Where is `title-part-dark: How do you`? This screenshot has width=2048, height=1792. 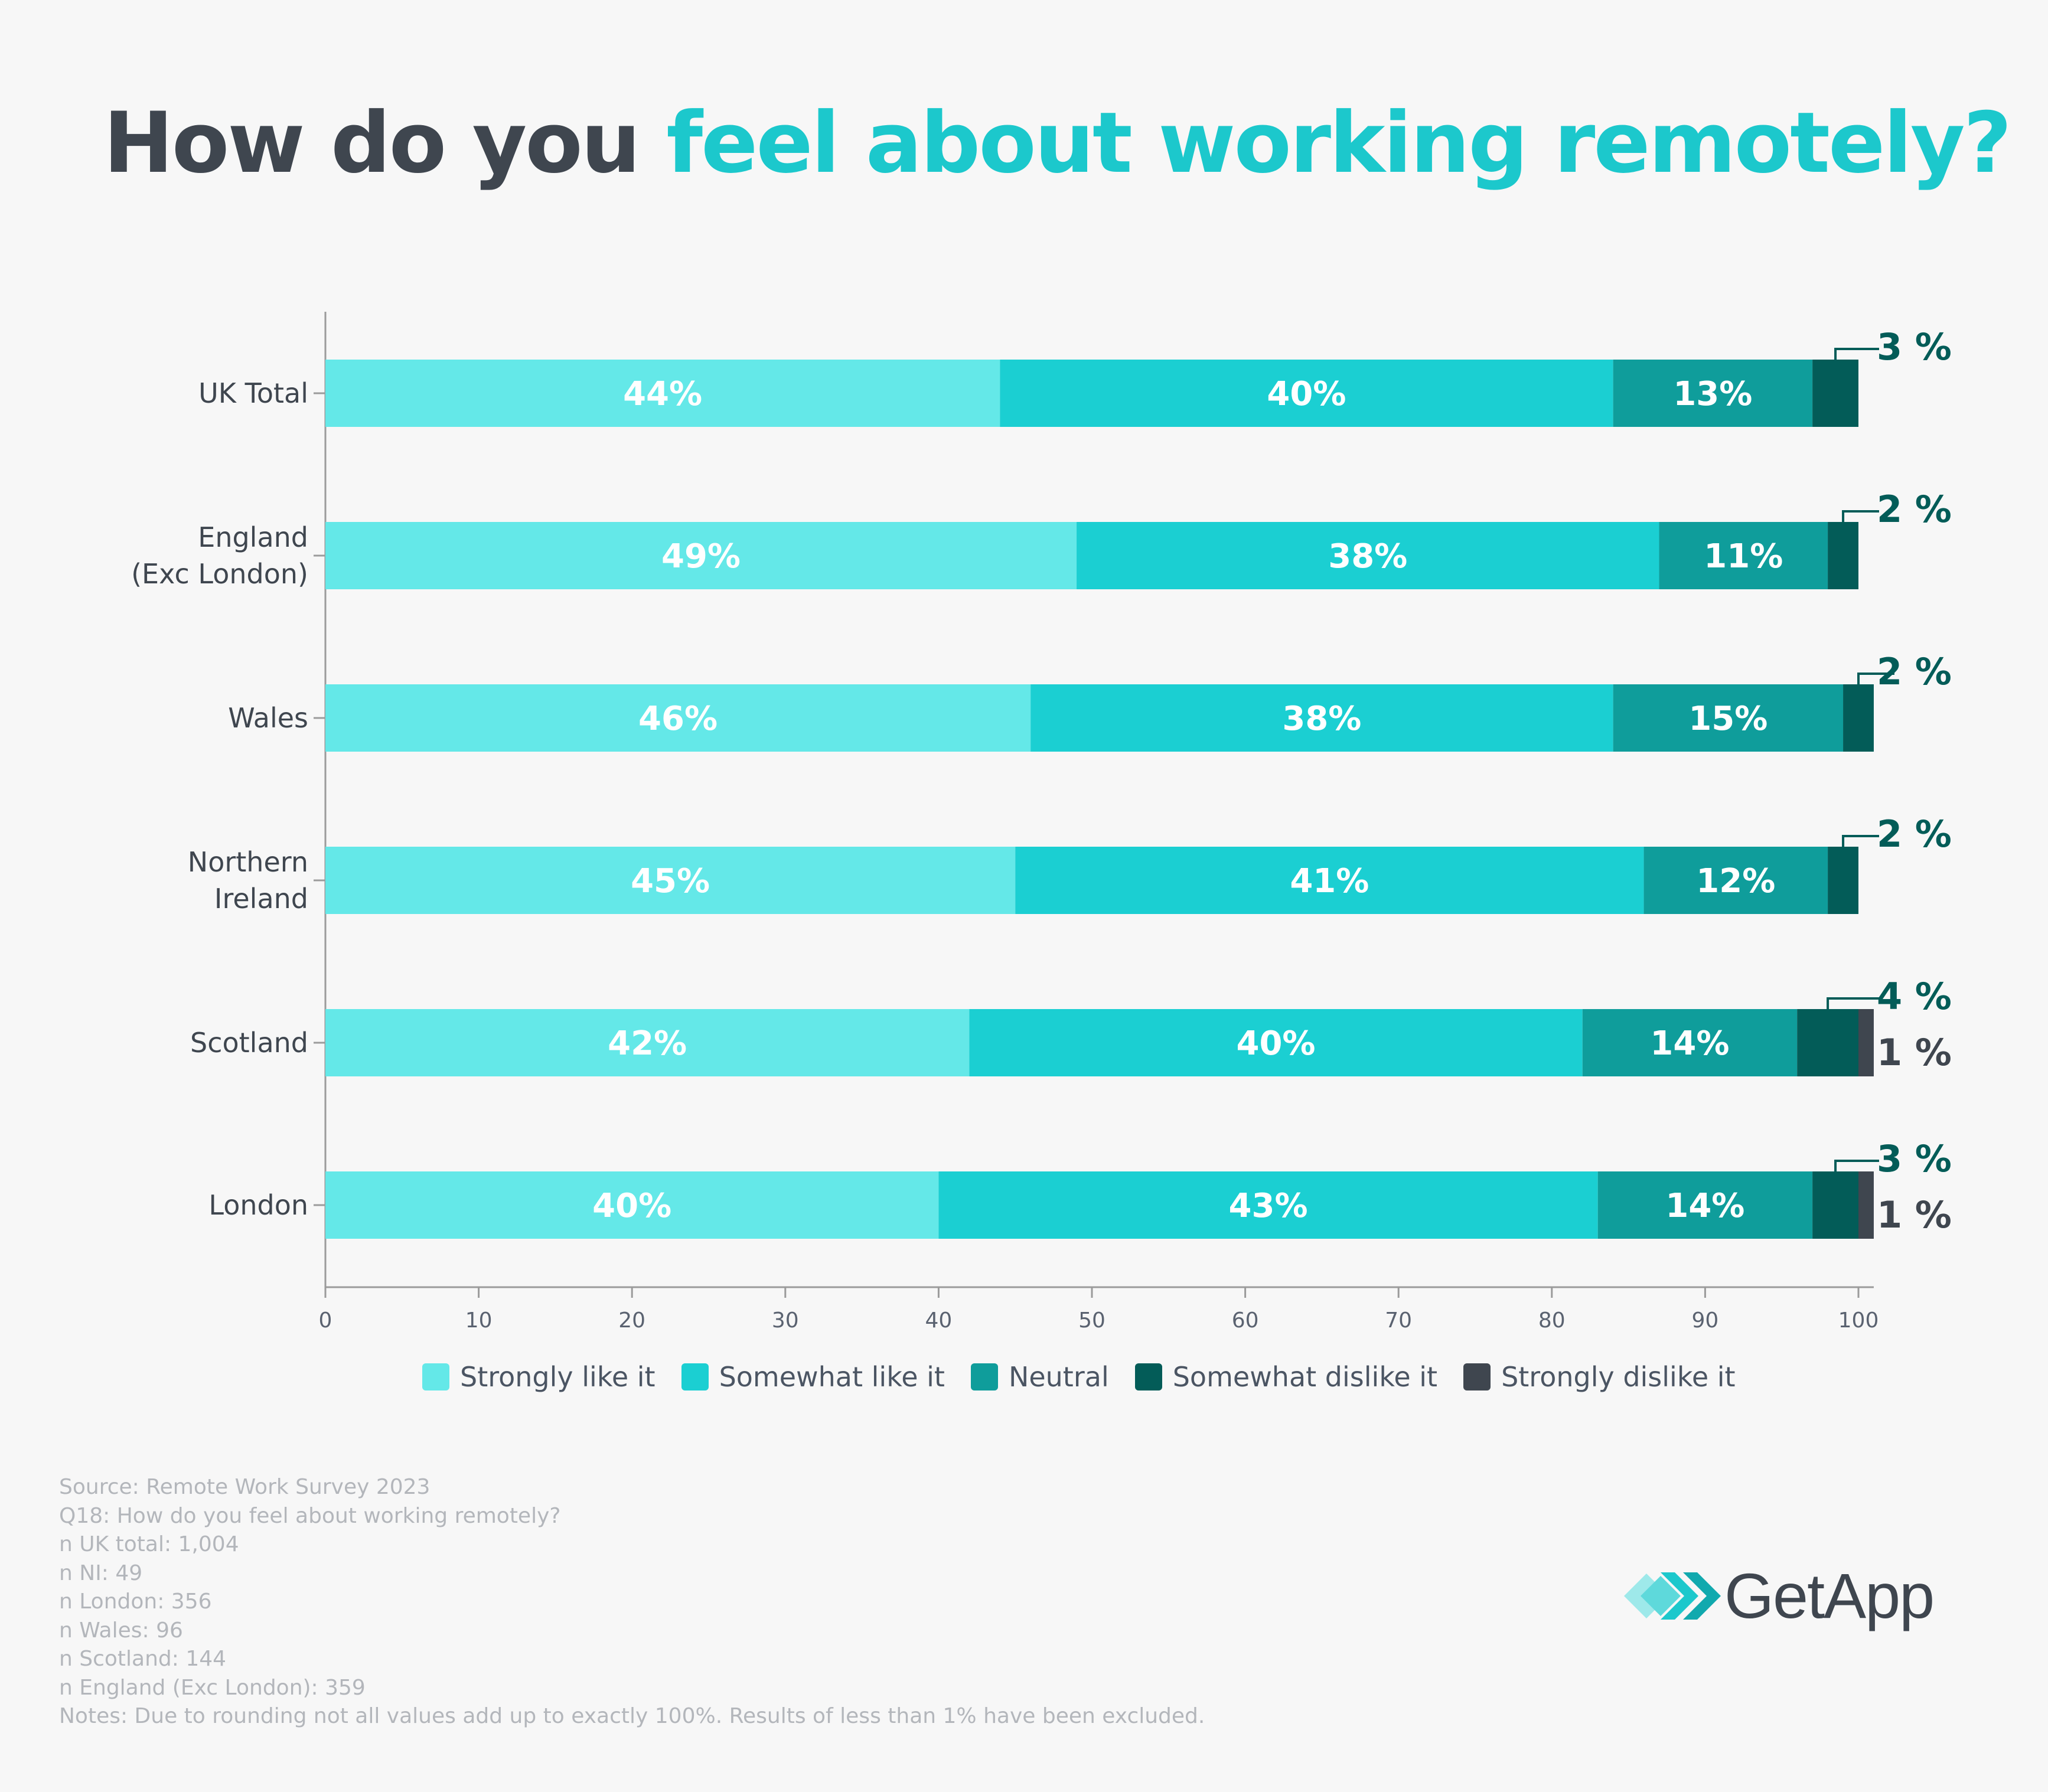 title-part-dark: How do you is located at coordinates (385, 143).